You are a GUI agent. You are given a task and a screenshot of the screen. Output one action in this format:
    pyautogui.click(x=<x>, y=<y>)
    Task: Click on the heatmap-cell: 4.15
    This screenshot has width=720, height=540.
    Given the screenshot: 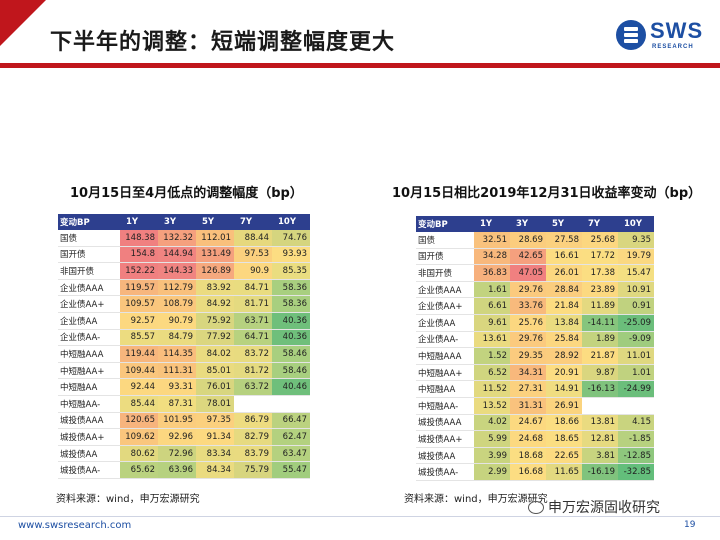 What is the action you would take?
    pyautogui.click(x=636, y=423)
    